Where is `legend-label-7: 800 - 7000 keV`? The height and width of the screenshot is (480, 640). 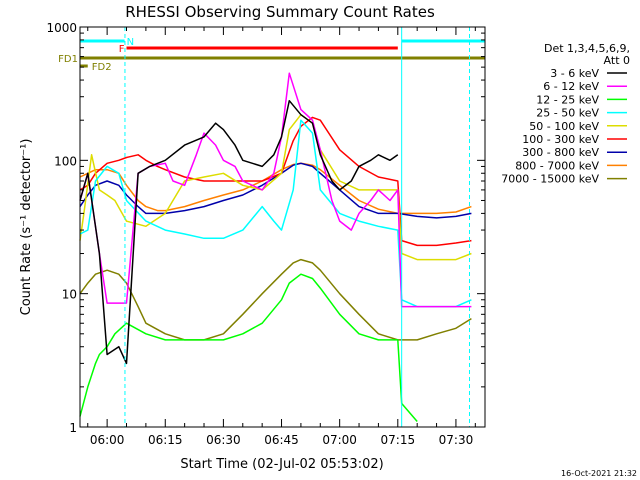
legend-label-7: 800 - 7000 keV is located at coordinates (557, 165).